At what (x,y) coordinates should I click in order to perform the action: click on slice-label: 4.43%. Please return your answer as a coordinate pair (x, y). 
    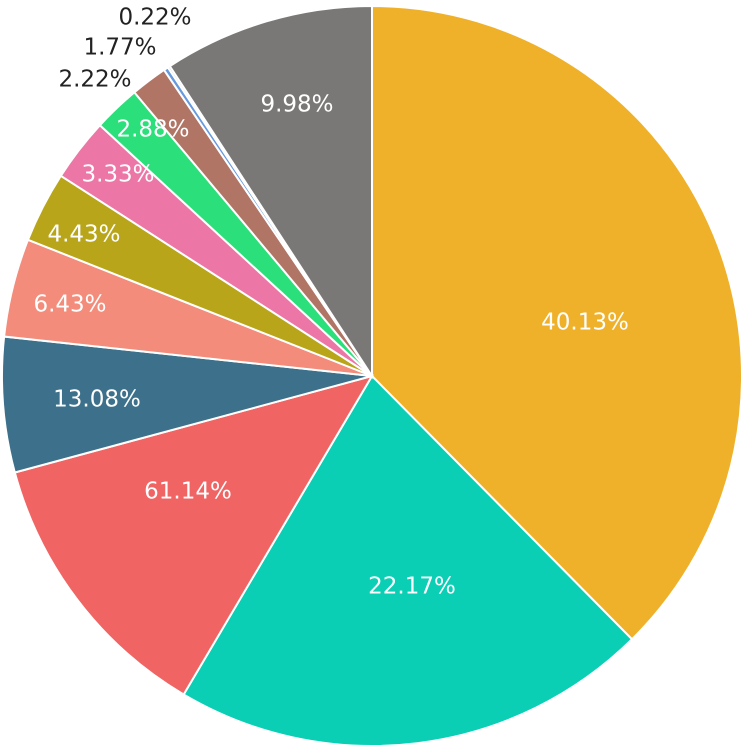
    Looking at the image, I should click on (83, 235).